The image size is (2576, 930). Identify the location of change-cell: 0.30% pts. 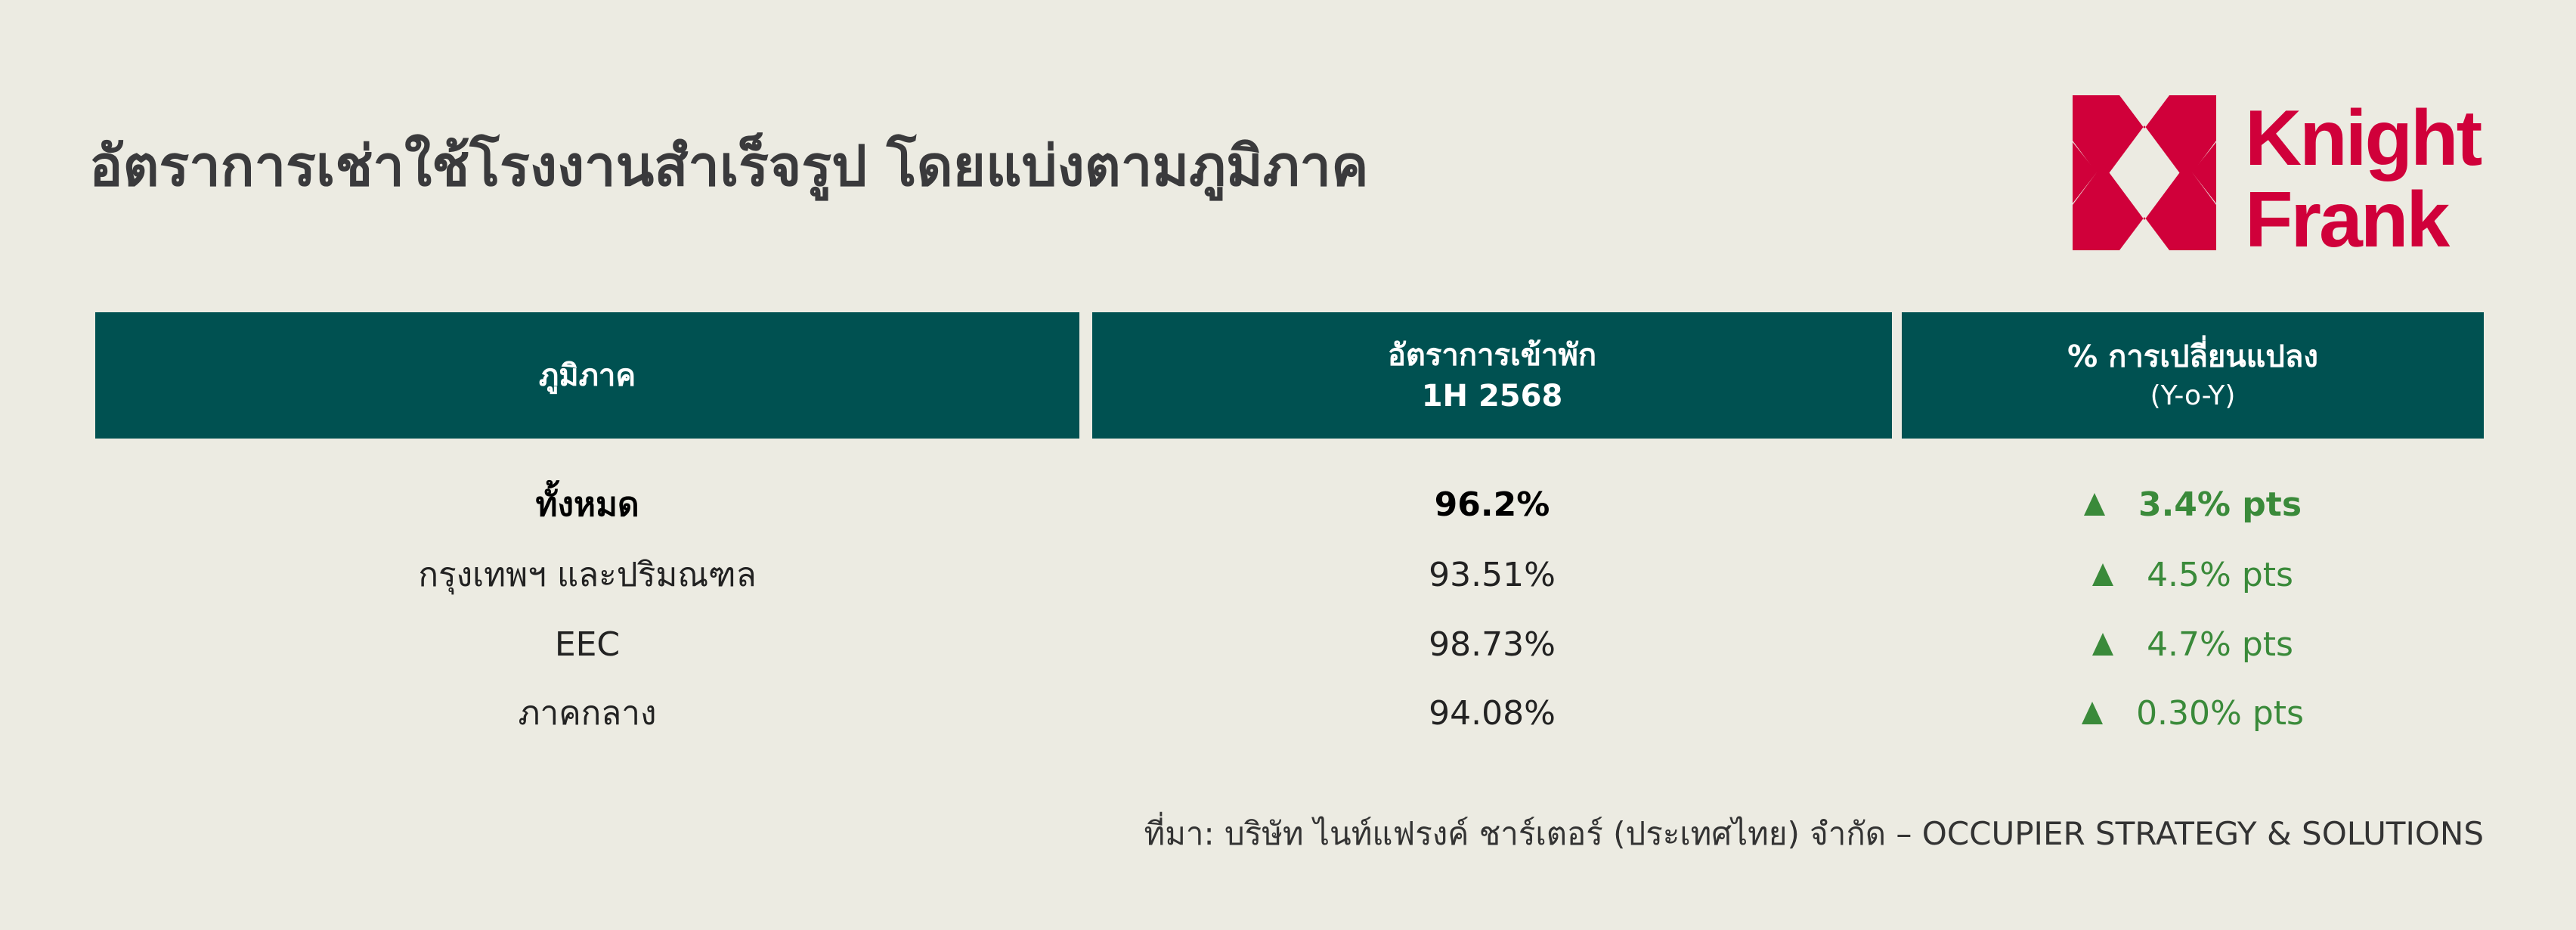
(2193, 713).